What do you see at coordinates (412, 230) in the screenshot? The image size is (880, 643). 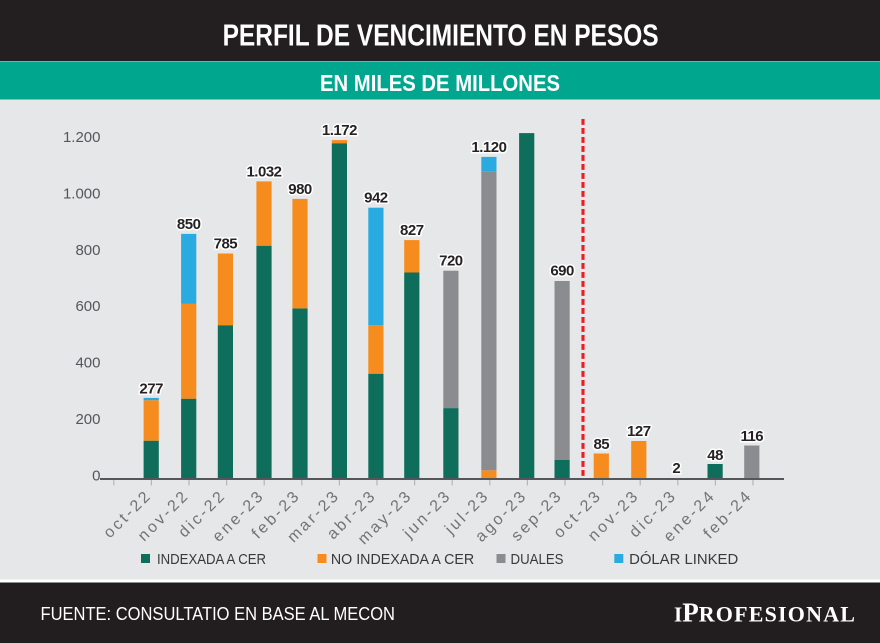 I see `svg-text: 827` at bounding box center [412, 230].